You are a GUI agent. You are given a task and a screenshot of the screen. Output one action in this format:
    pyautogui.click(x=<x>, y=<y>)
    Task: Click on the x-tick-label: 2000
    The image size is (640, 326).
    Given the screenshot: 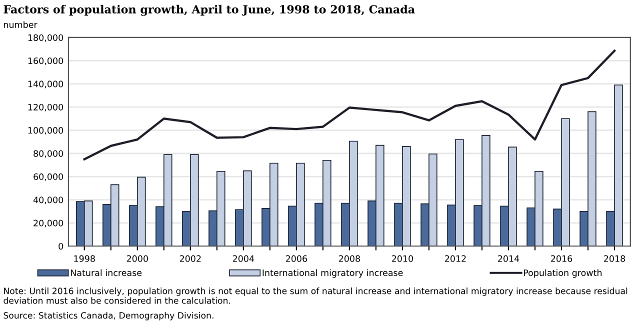 What is the action you would take?
    pyautogui.click(x=137, y=258)
    